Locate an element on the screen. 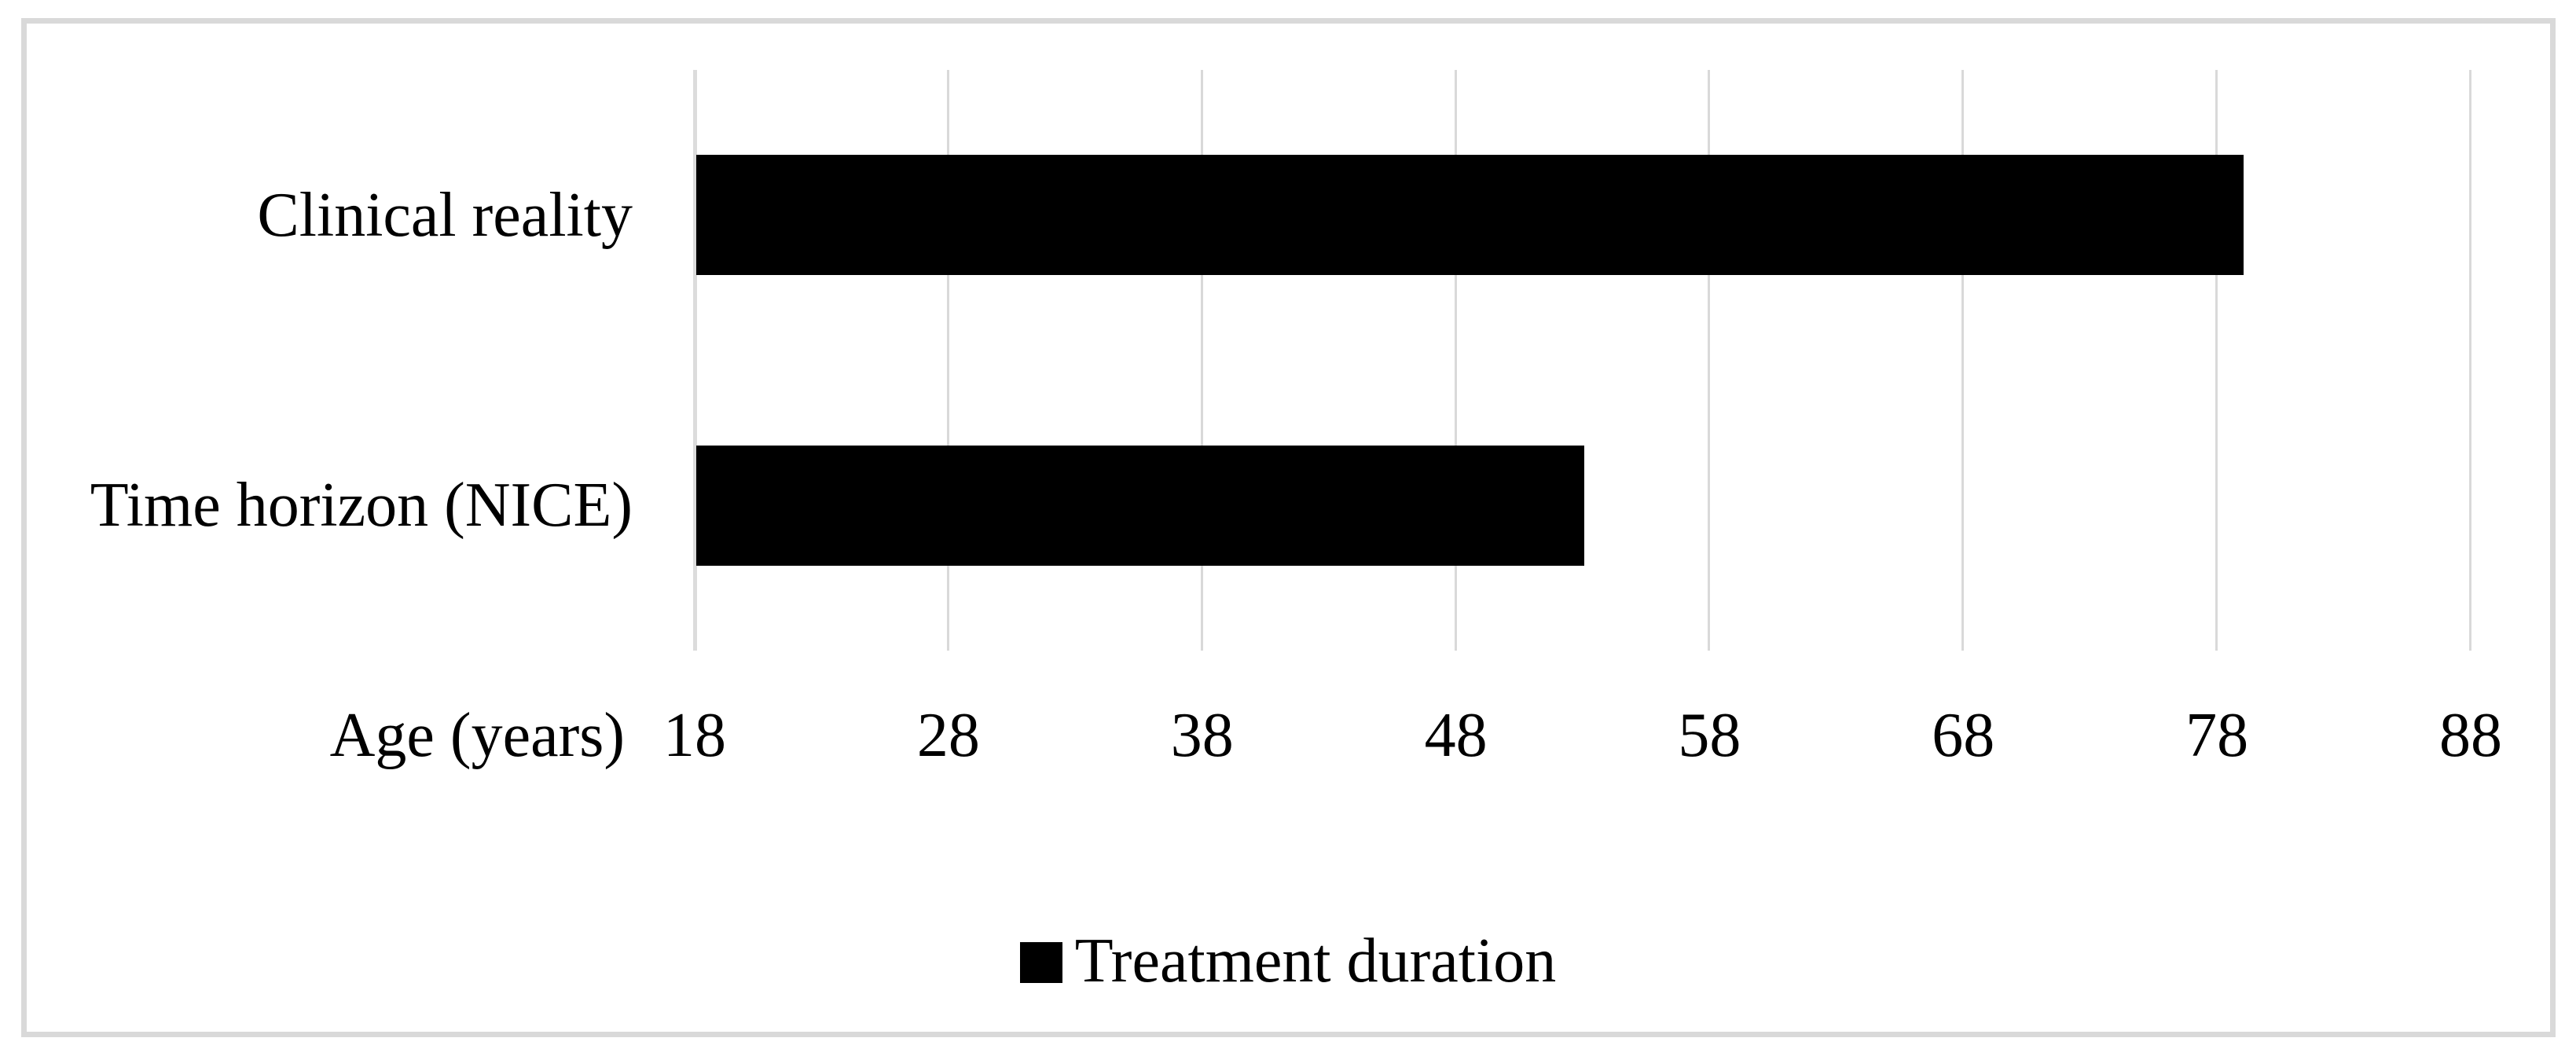 The image size is (2576, 1060). x-tick-68: 68 is located at coordinates (1963, 735).